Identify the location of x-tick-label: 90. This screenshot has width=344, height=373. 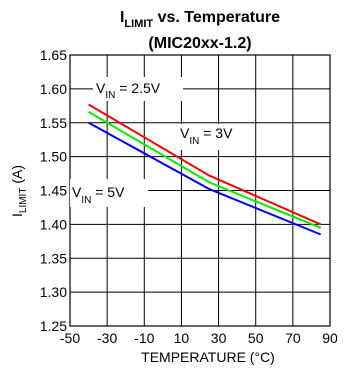
(330, 338).